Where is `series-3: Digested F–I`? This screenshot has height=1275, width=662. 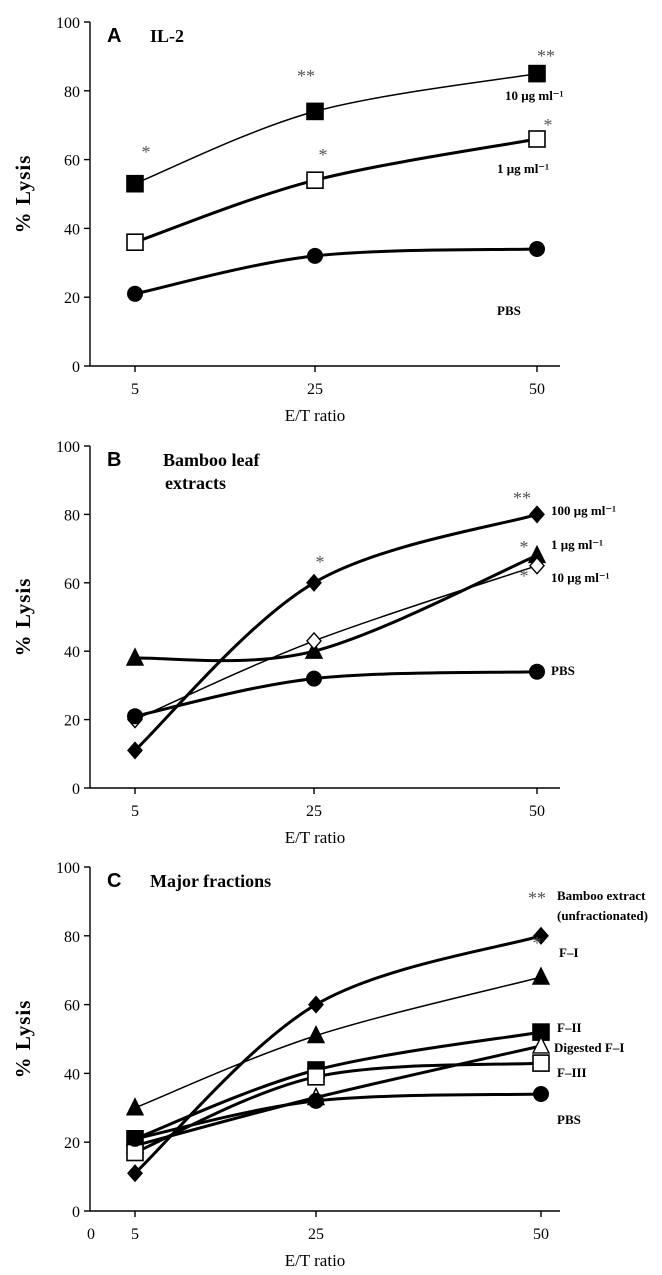 series-3: Digested F–I is located at coordinates (374, 1094).